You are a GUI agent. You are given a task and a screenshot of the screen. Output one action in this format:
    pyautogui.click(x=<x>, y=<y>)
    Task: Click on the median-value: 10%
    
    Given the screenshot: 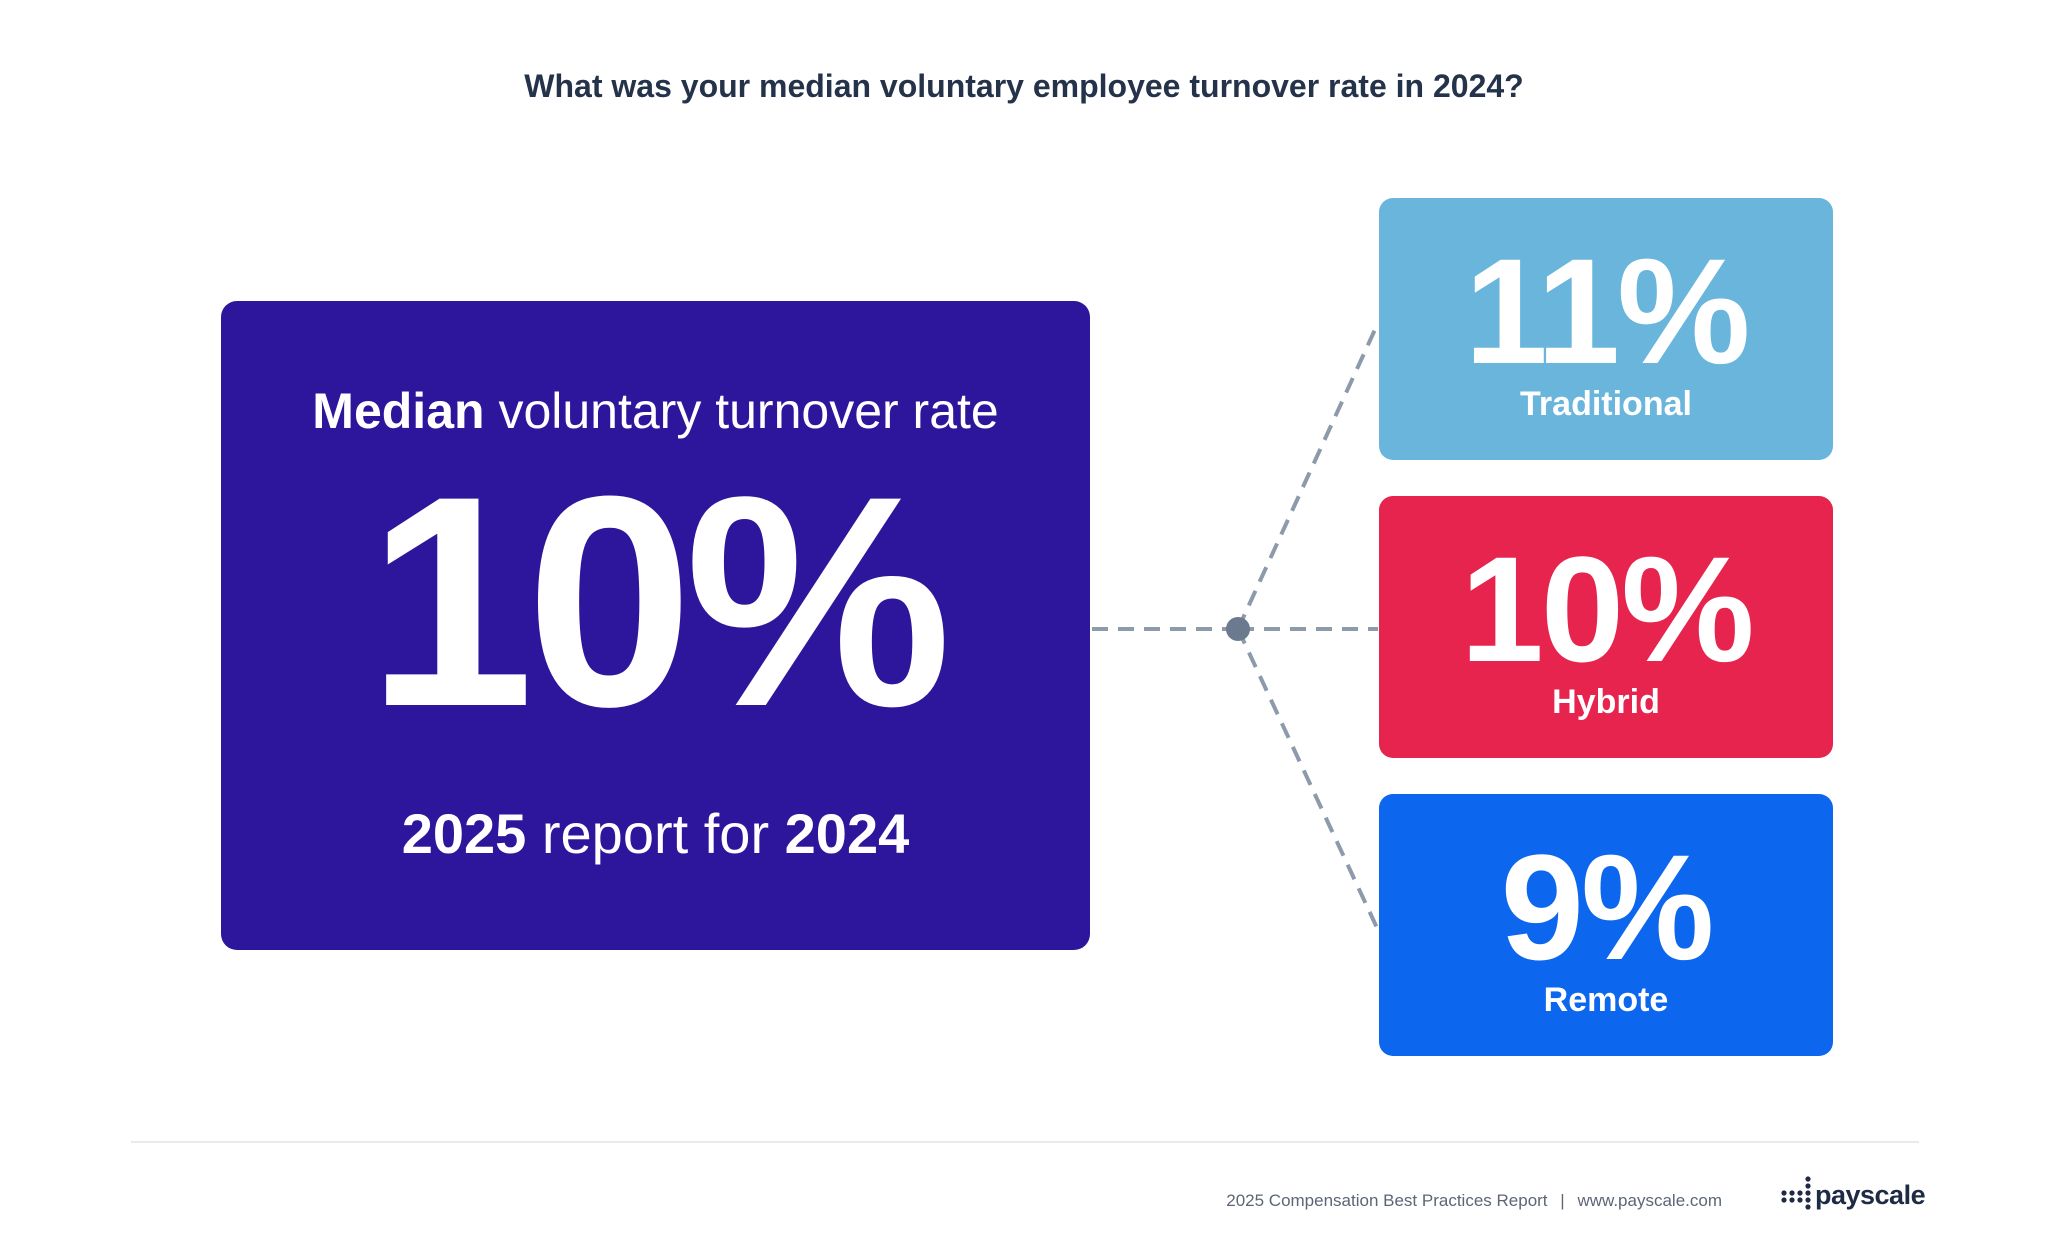 What is the action you would take?
    pyautogui.click(x=659, y=601)
    